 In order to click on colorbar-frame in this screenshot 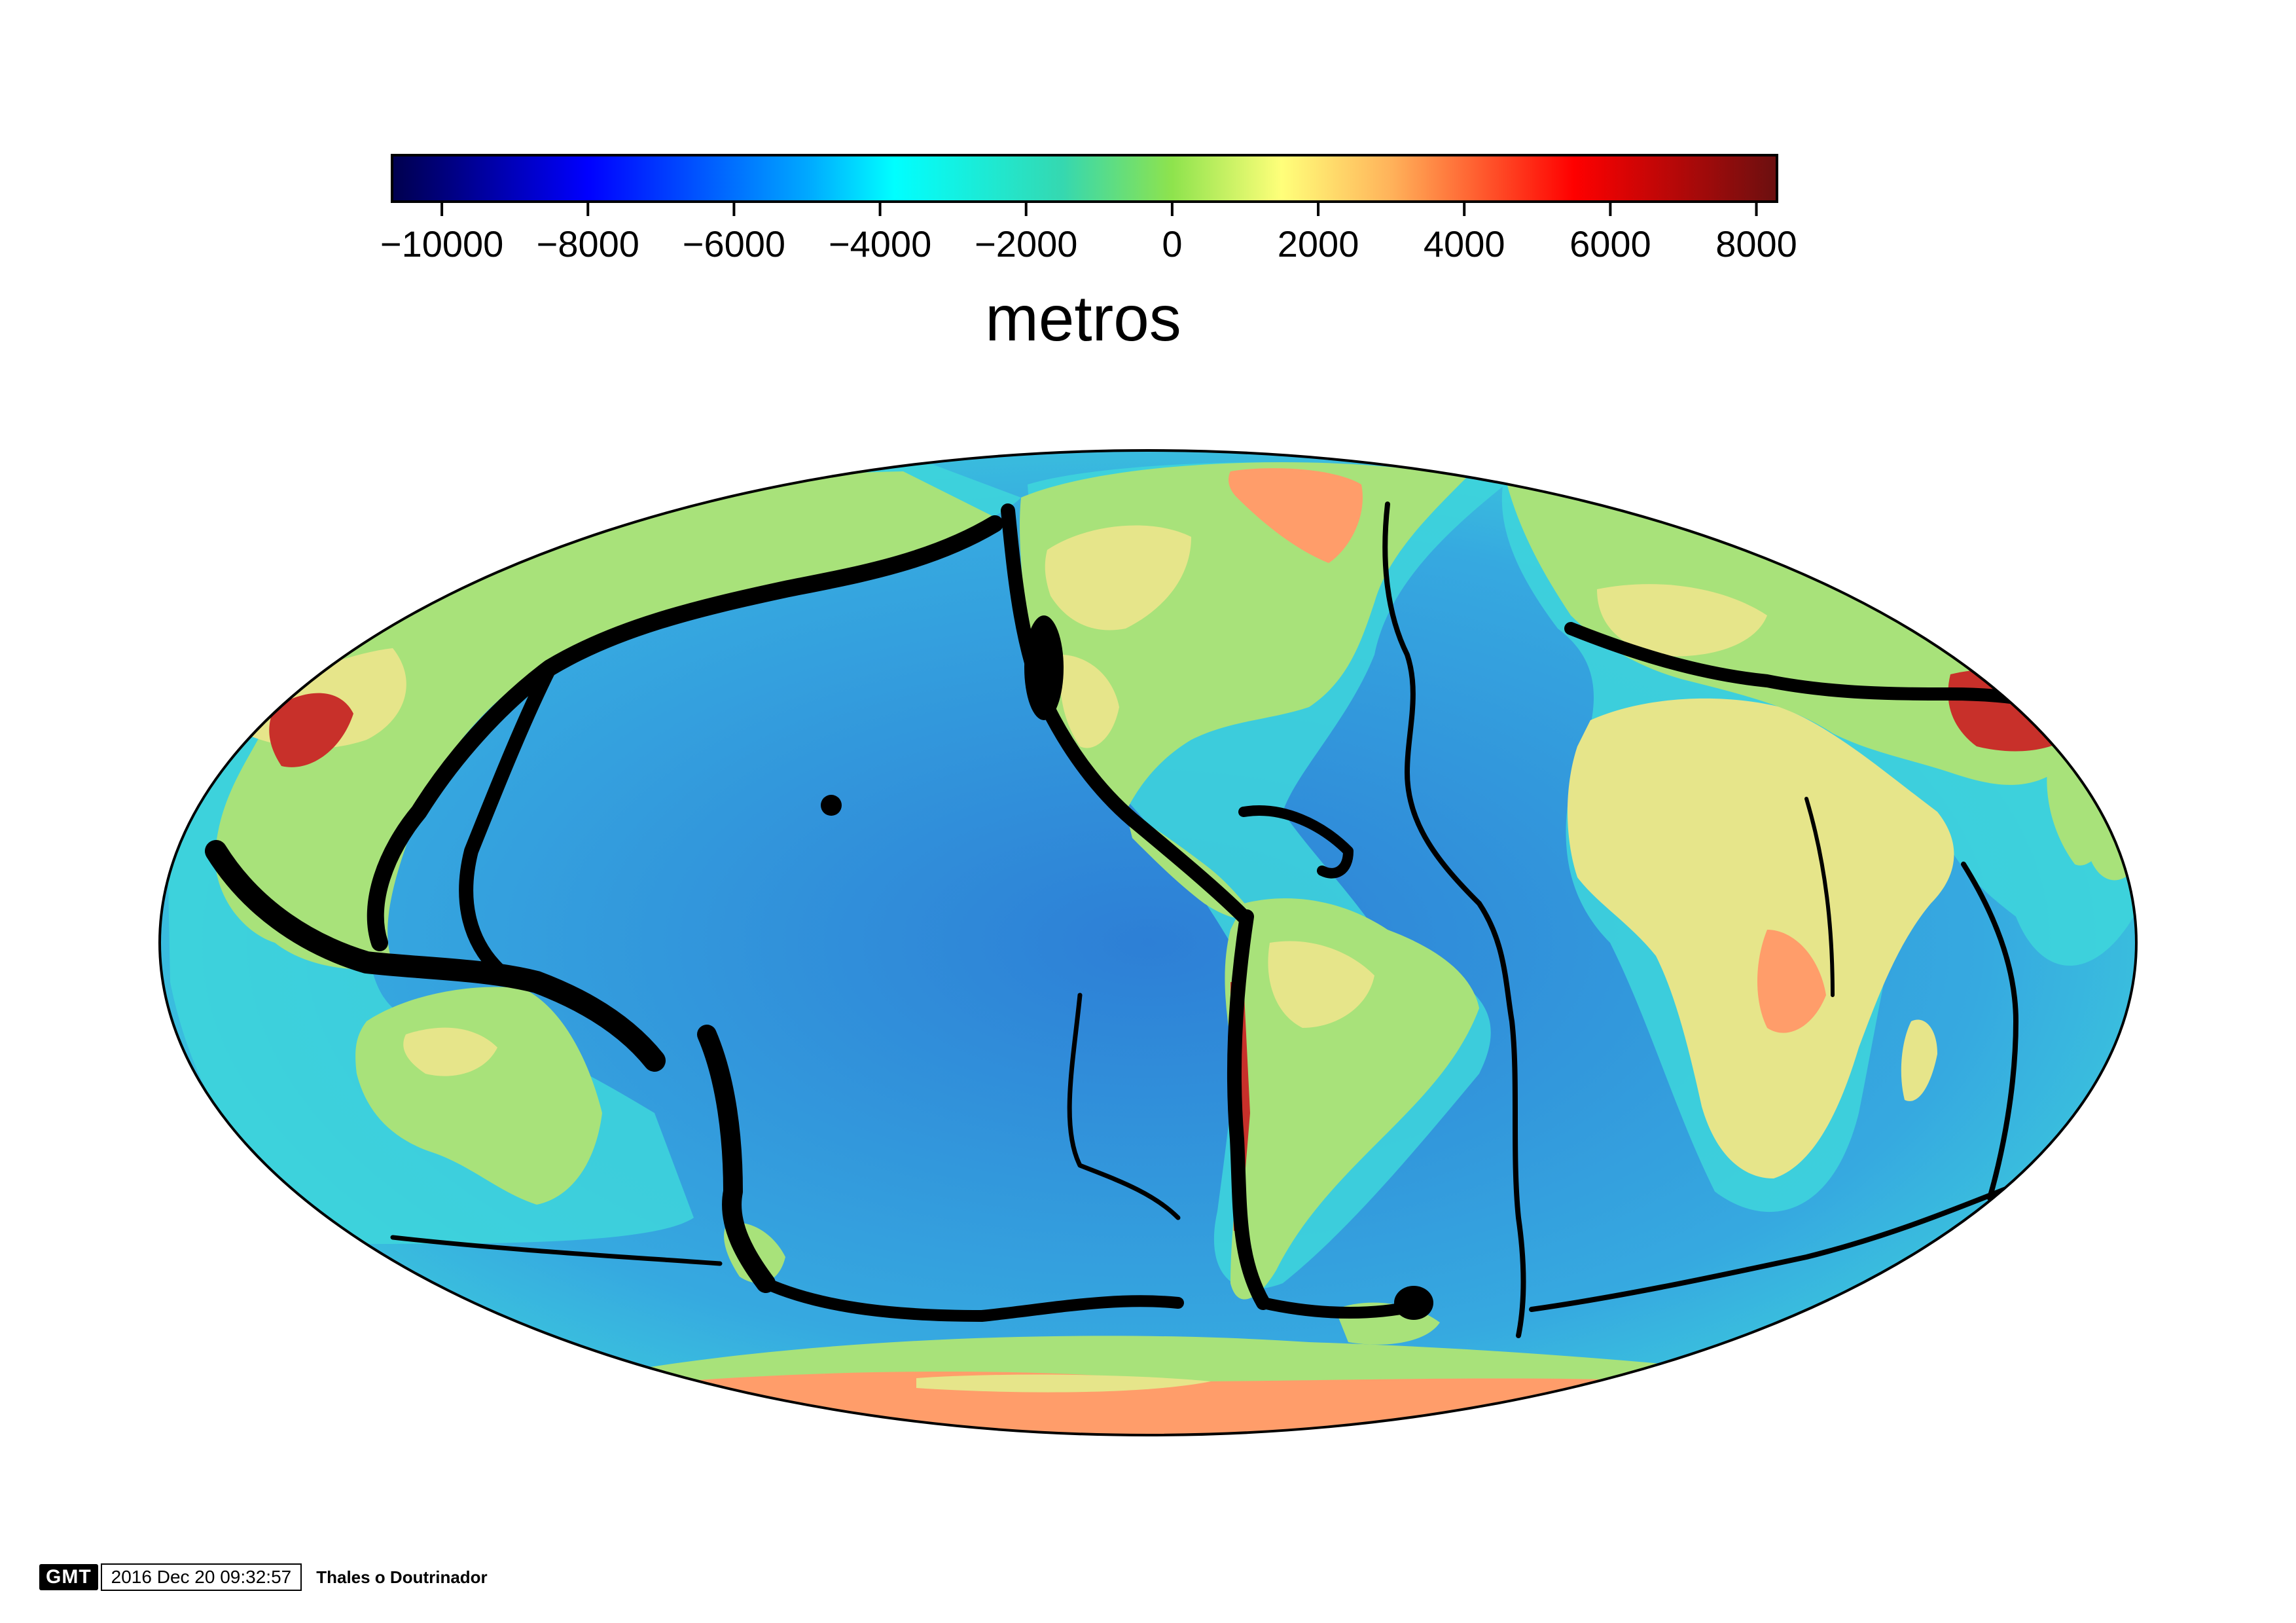, I will do `click(1084, 178)`.